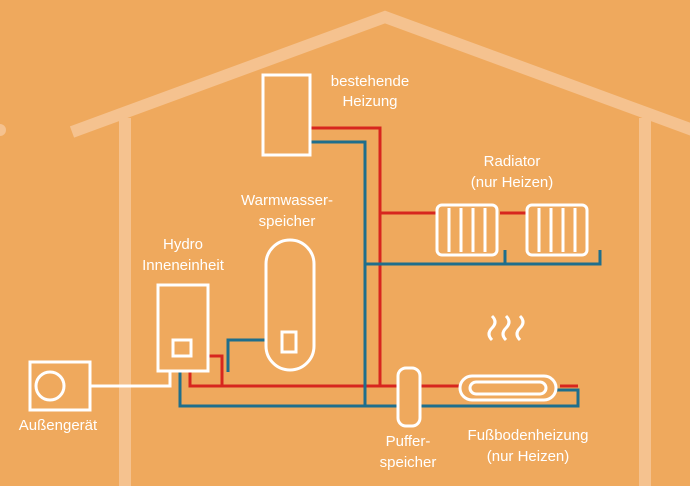 The height and width of the screenshot is (486, 690). What do you see at coordinates (58, 425) in the screenshot?
I see `label: Außengerät` at bounding box center [58, 425].